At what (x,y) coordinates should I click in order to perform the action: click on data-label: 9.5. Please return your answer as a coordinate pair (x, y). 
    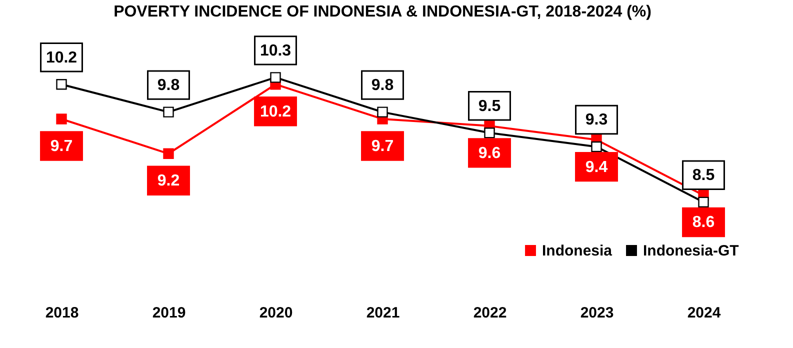
    Looking at the image, I should click on (489, 106).